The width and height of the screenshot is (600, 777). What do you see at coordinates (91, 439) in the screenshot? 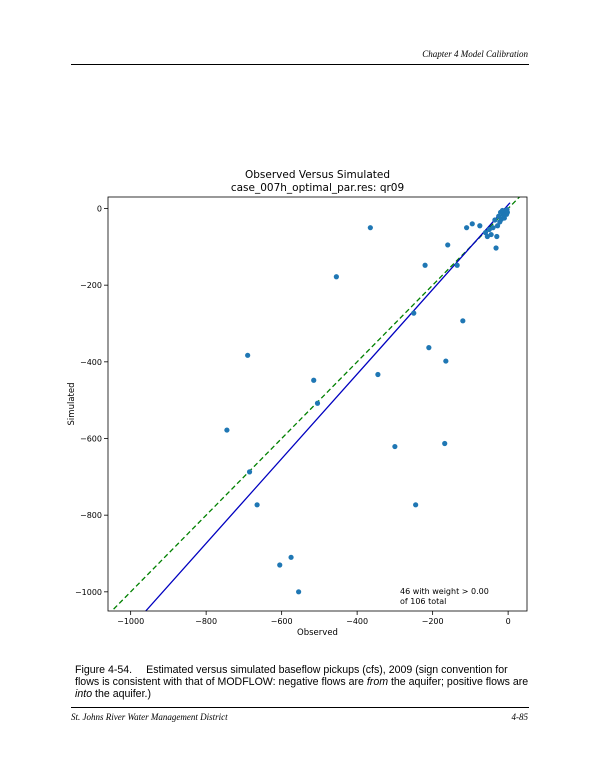
I see `y-tick-label: −600` at bounding box center [91, 439].